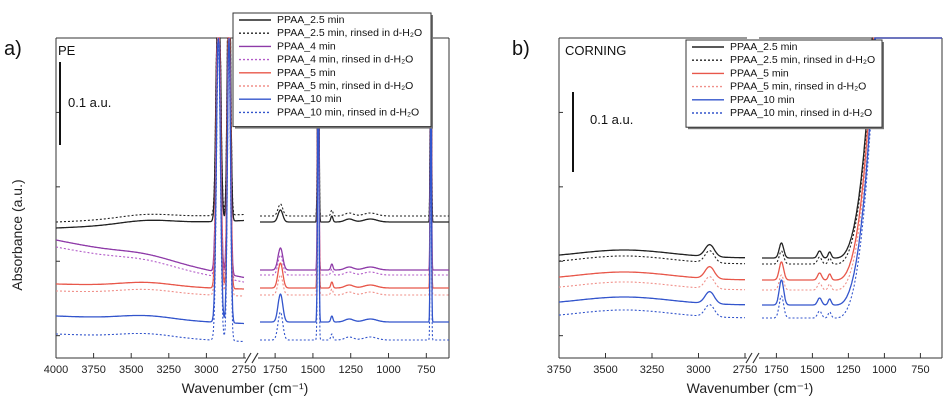 This screenshot has width=943, height=399. Describe the element at coordinates (750, 388) in the screenshot. I see `panel-b-x-axis-title: Wavenumber (cm⁻¹)` at that location.